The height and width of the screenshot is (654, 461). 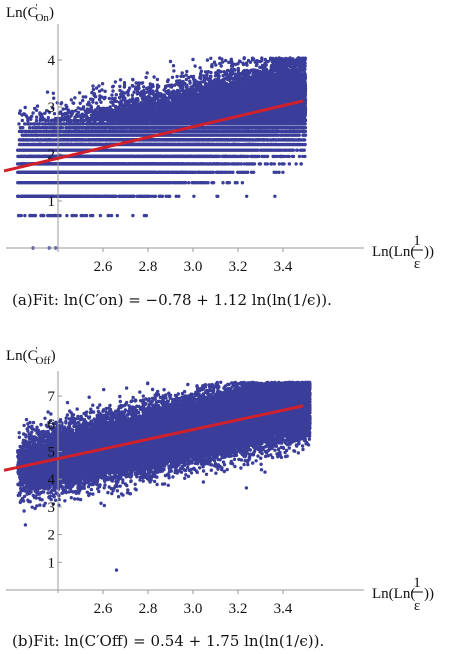 What do you see at coordinates (52, 453) in the screenshot?
I see `y-tick-label: 5` at bounding box center [52, 453].